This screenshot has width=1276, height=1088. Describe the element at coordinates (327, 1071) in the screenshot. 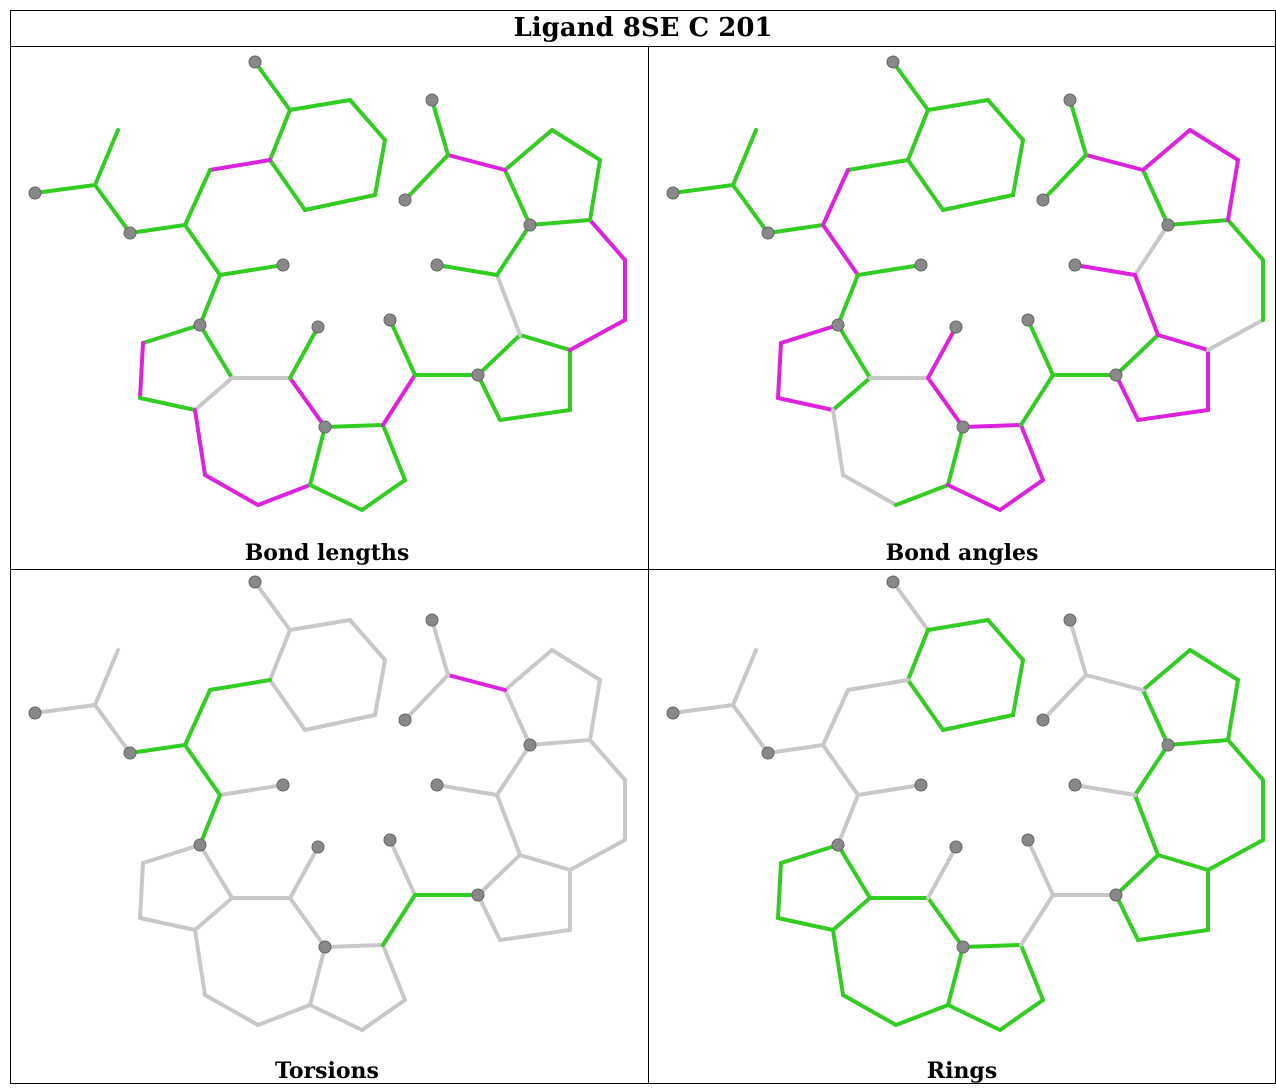

I see `panel-caption: Torsions` at that location.